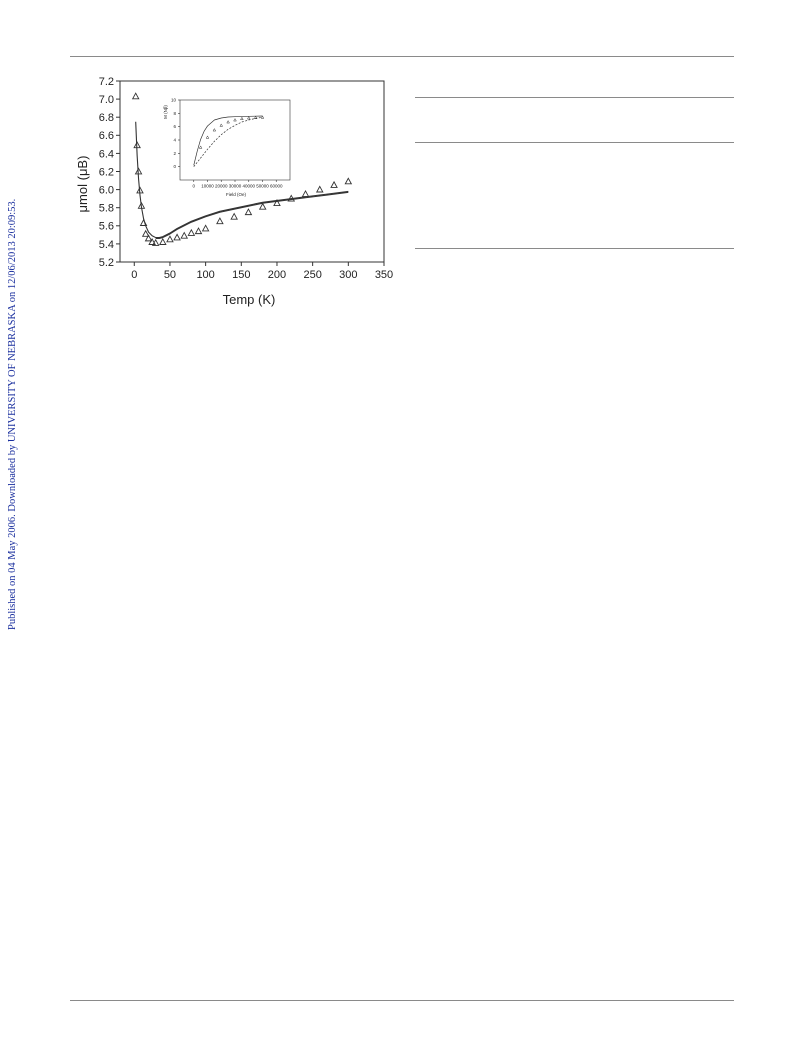 This screenshot has width=793, height=1039. What do you see at coordinates (276, 186) in the screenshot?
I see `inset-x-tick-label: 60000` at bounding box center [276, 186].